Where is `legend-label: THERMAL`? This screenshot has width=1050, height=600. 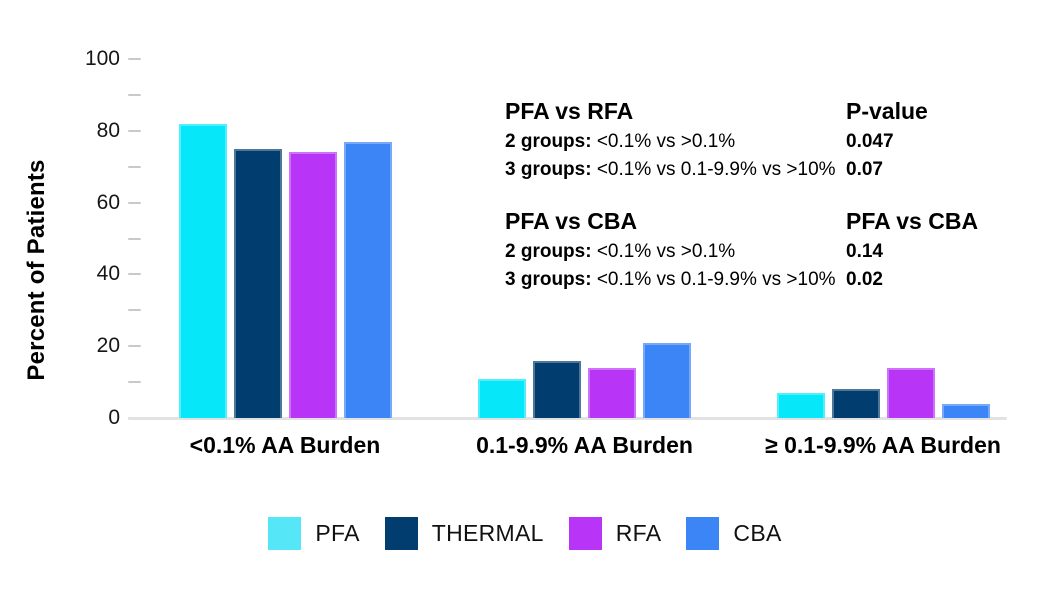
legend-label: THERMAL is located at coordinates (487, 533).